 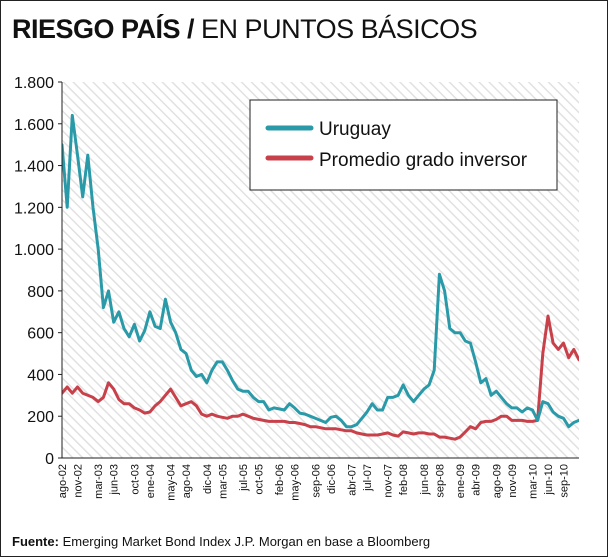 I want to click on x-tick-label: ene-04, so click(x=151, y=481).